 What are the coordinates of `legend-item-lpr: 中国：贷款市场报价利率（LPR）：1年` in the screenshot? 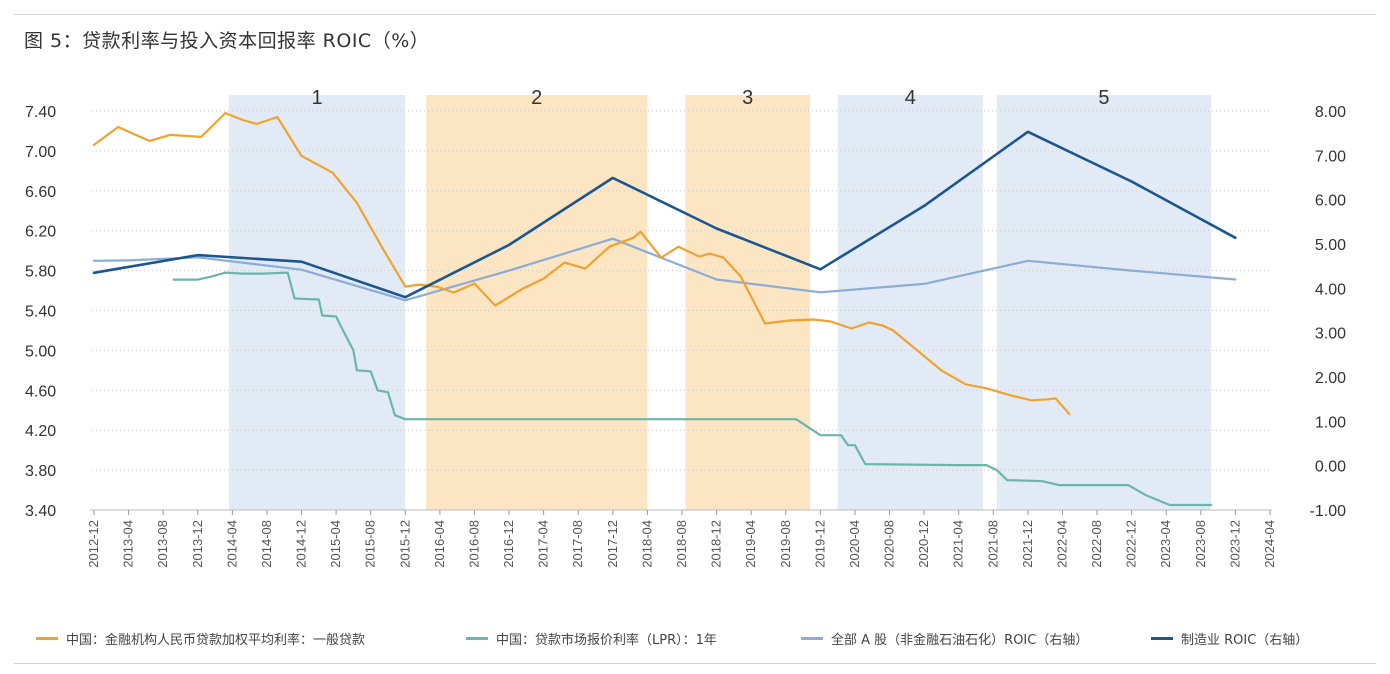 It's located at (633, 638).